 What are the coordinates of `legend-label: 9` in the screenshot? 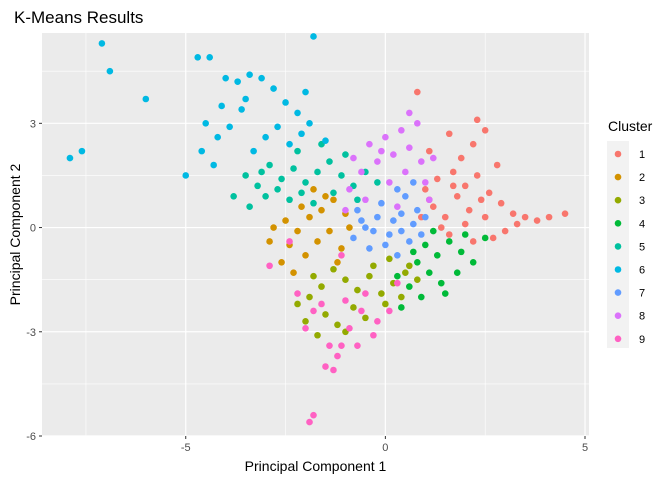 It's located at (642, 340).